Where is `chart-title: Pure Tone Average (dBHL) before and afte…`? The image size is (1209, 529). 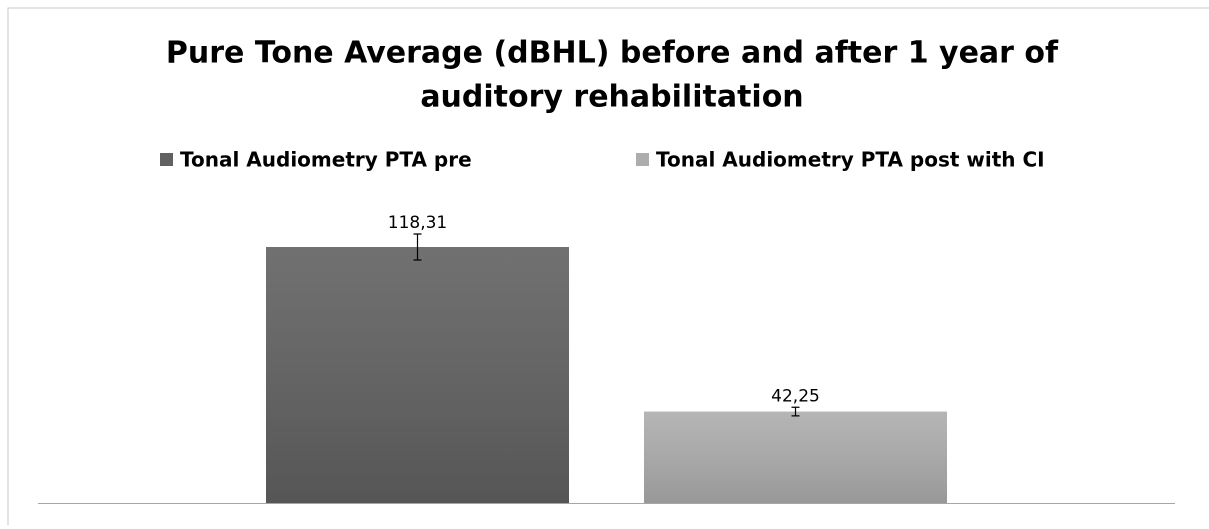 chart-title: Pure Tone Average (dBHL) before and afte… is located at coordinates (612, 53).